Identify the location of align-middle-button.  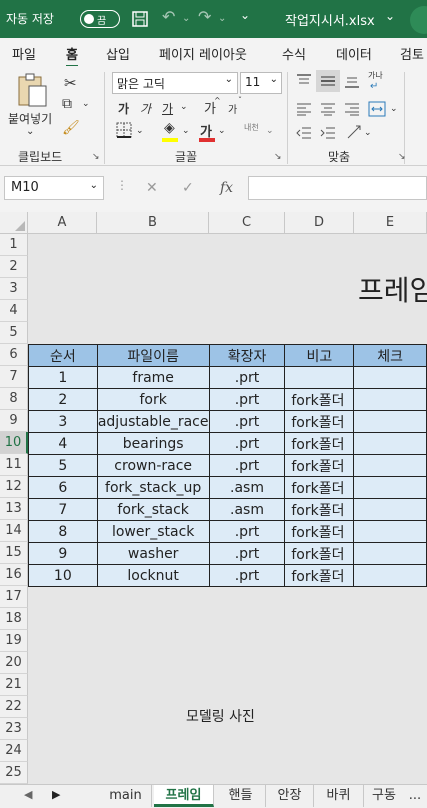
(328, 81).